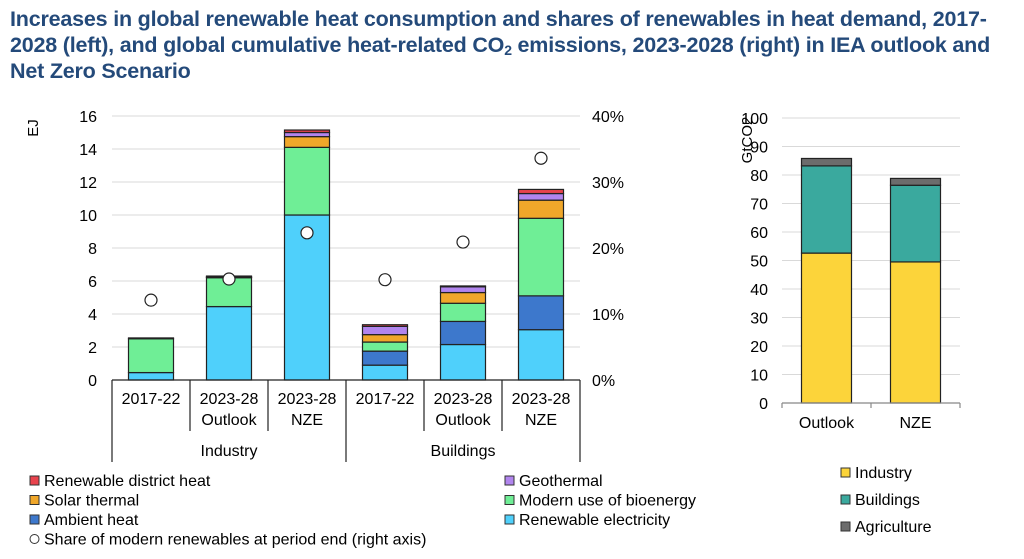 This screenshot has width=1024, height=559. What do you see at coordinates (92, 315) in the screenshot?
I see `y-tick-label: 4` at bounding box center [92, 315].